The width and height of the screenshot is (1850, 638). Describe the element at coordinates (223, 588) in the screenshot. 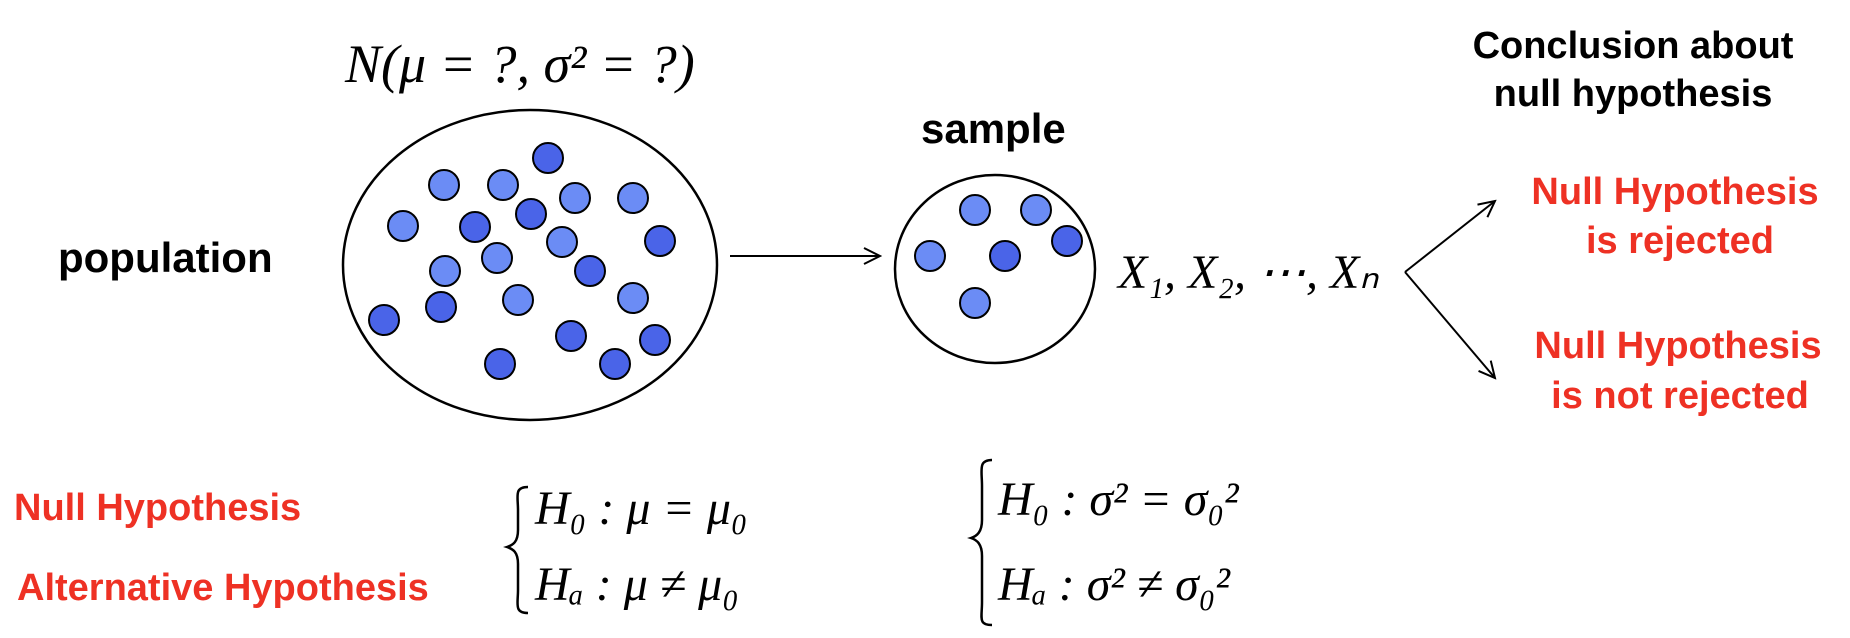

I see `alternative-hypothesis-label: Alternative Hypothesis` at that location.